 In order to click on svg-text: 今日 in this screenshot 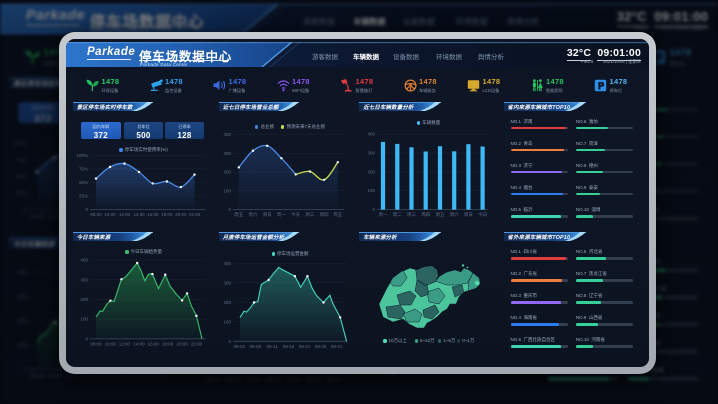, I will do `click(482, 214)`.